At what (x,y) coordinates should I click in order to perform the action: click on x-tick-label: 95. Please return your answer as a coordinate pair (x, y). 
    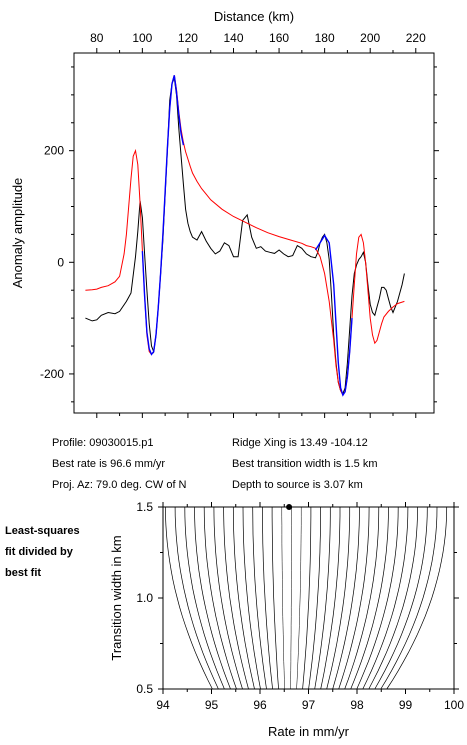
    Looking at the image, I should click on (212, 705).